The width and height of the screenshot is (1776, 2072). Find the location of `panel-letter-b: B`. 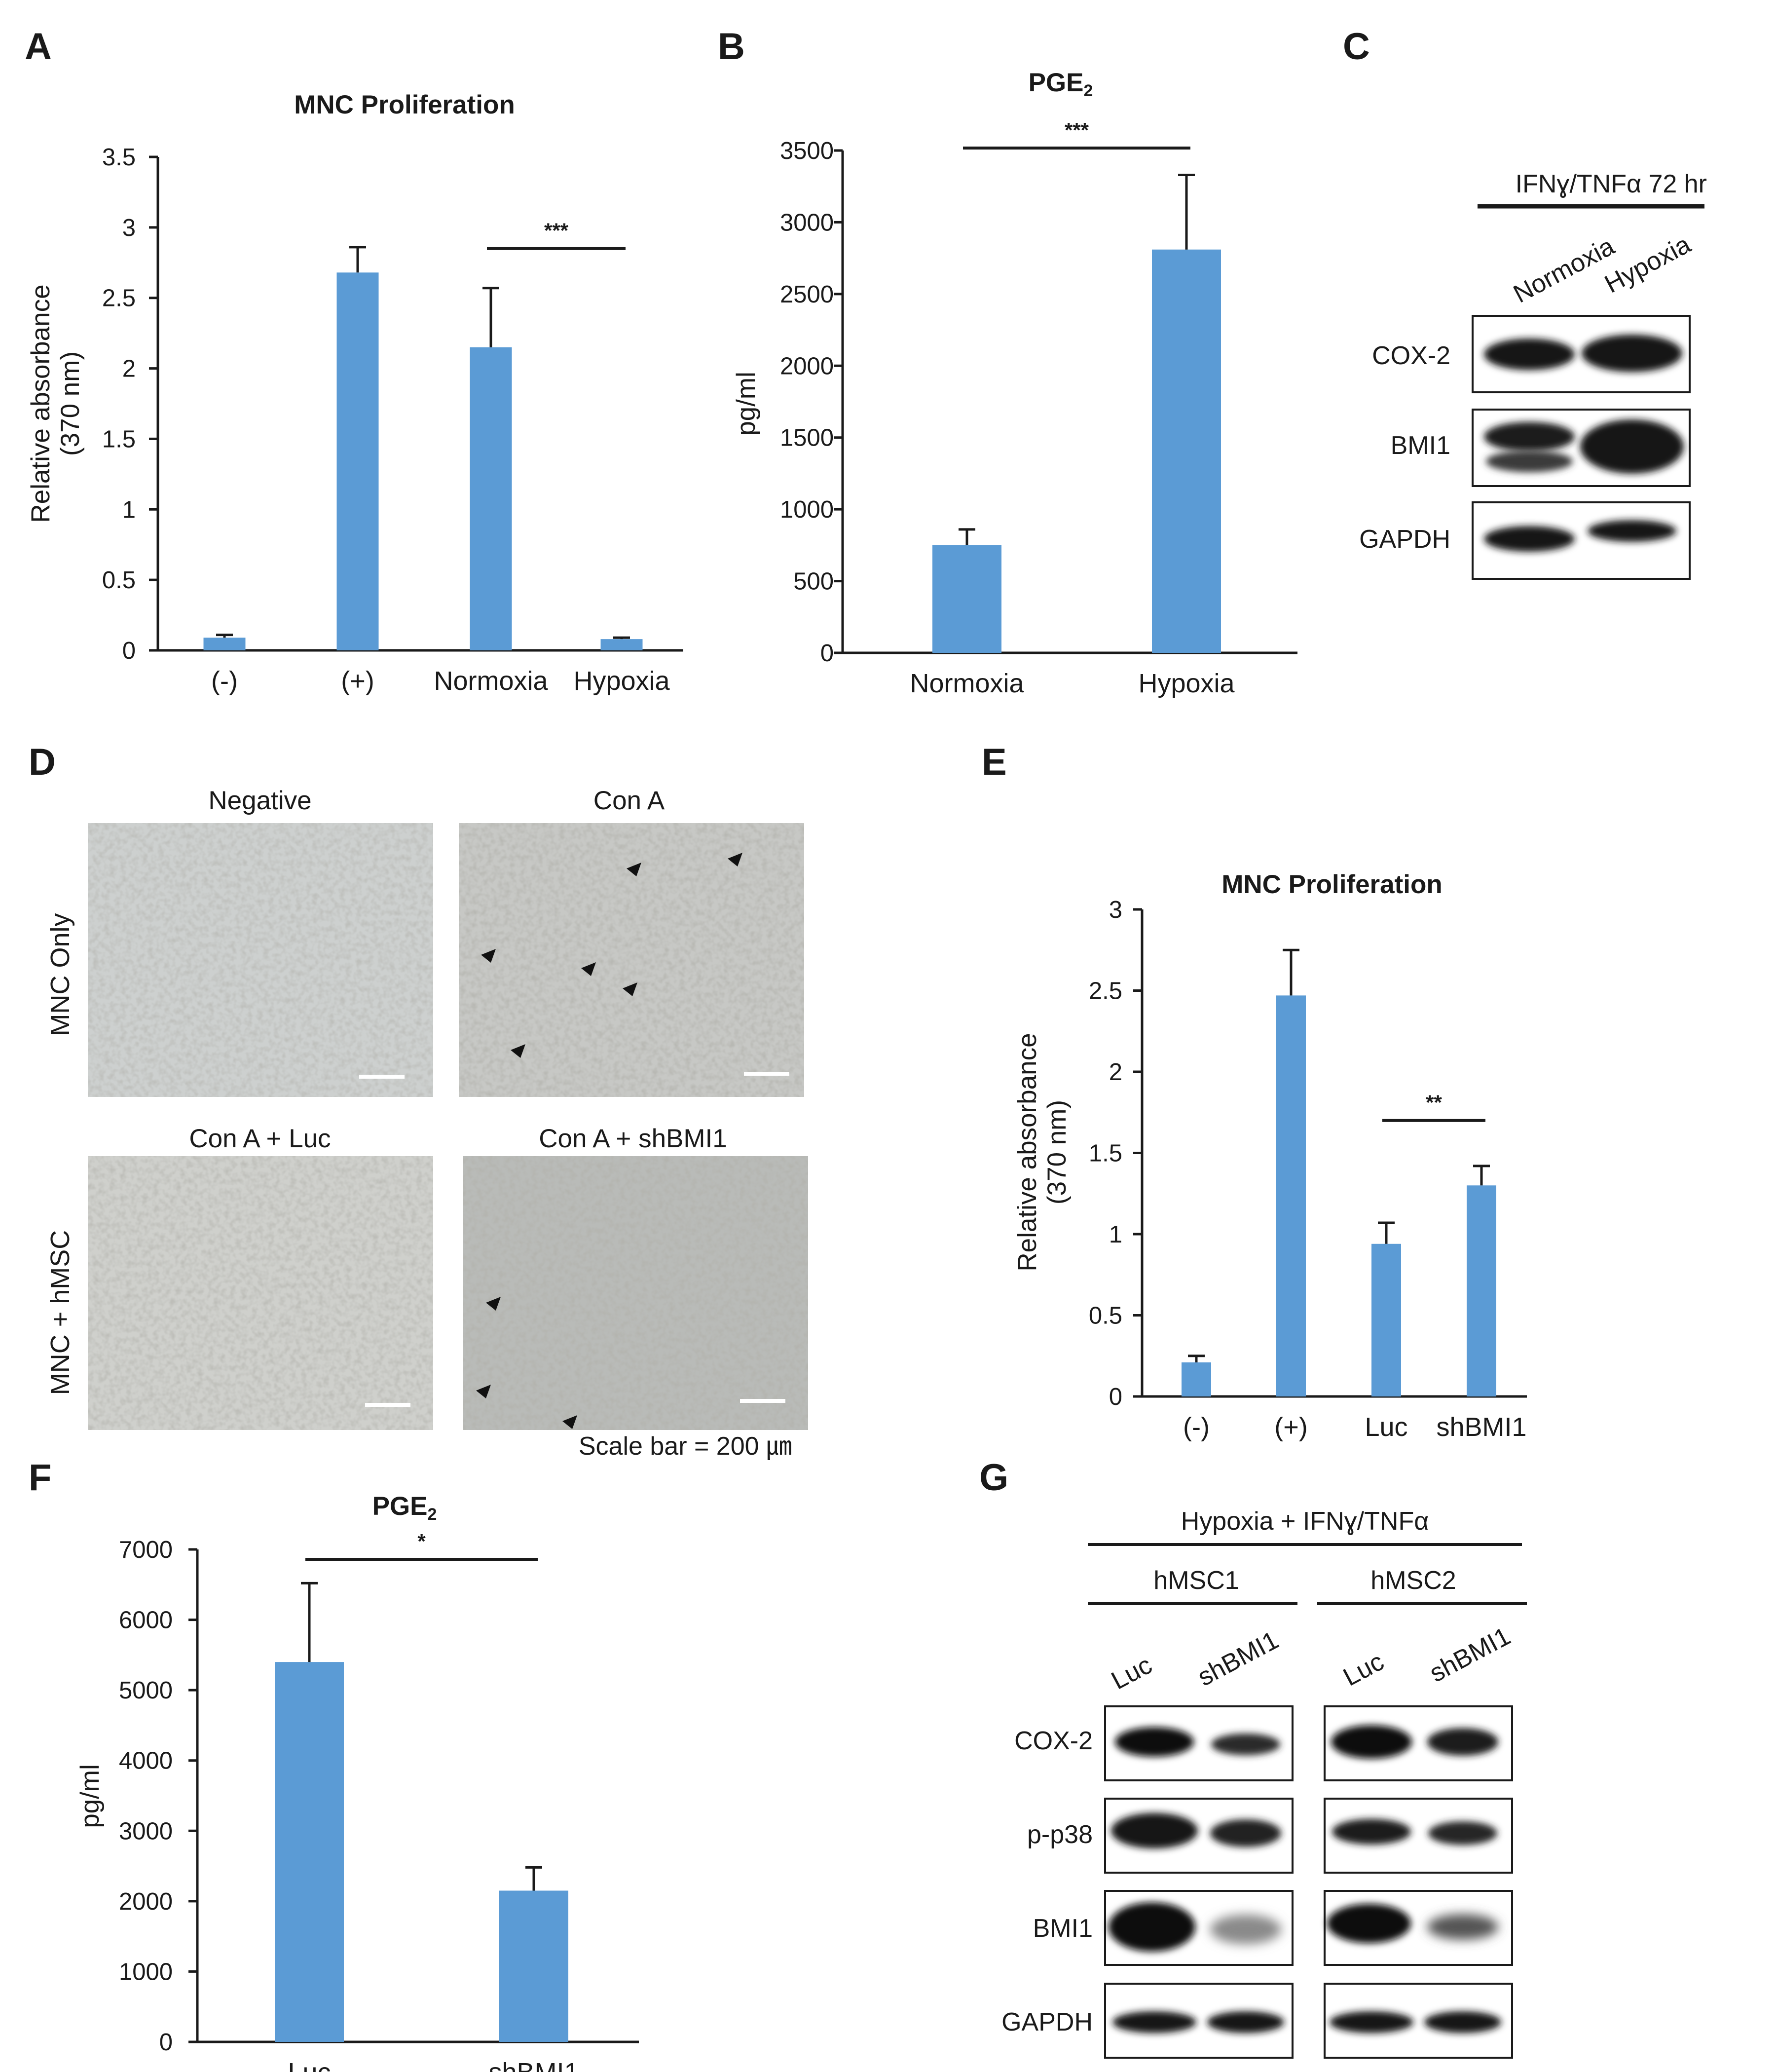

panel-letter-b: B is located at coordinates (732, 47).